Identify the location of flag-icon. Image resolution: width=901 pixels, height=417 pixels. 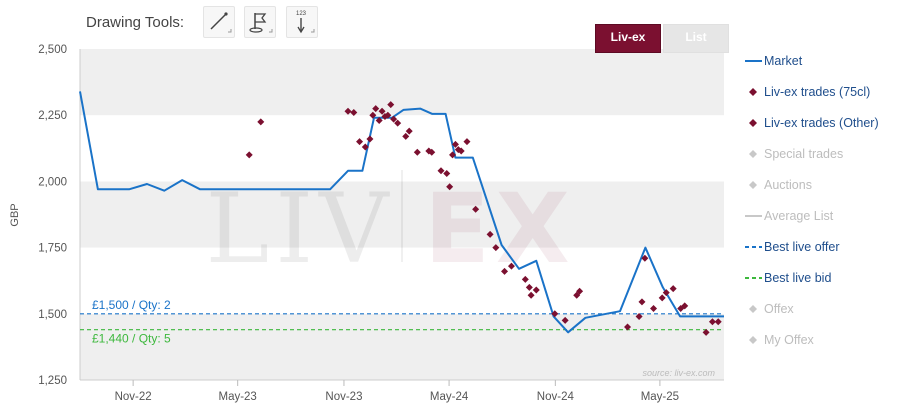
(261, 23).